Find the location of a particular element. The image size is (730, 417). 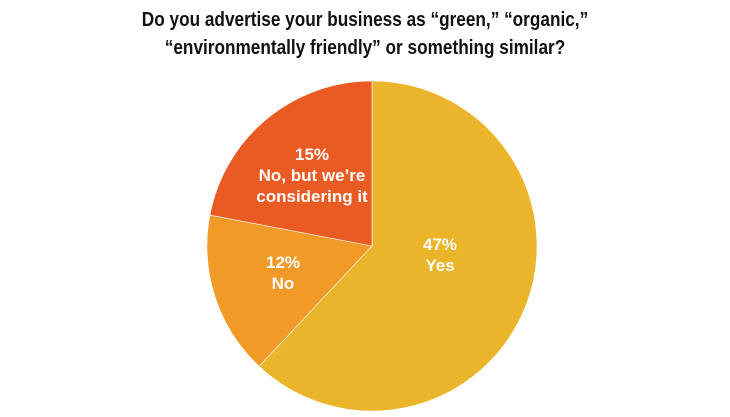

pie-category-label-3: considering it is located at coordinates (312, 196).